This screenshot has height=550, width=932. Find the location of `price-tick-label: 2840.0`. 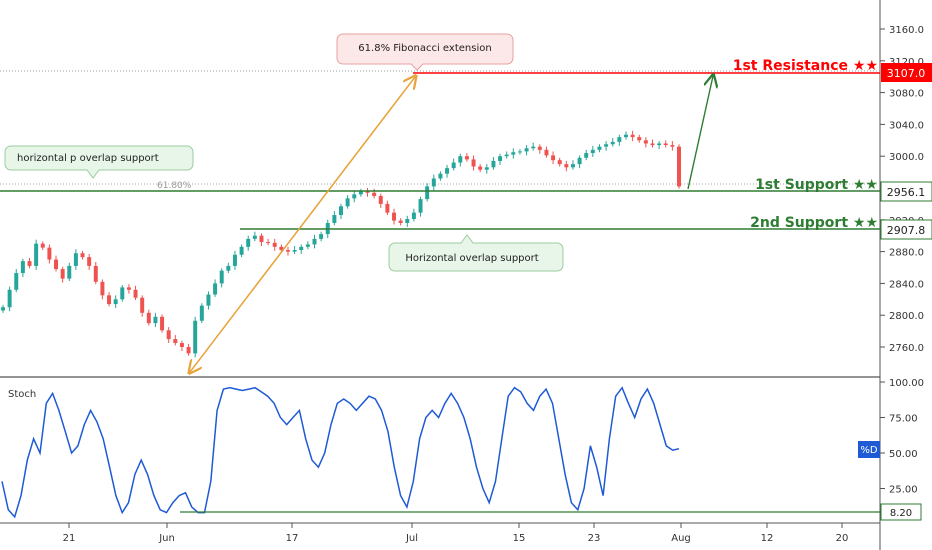

price-tick-label: 2840.0 is located at coordinates (906, 284).